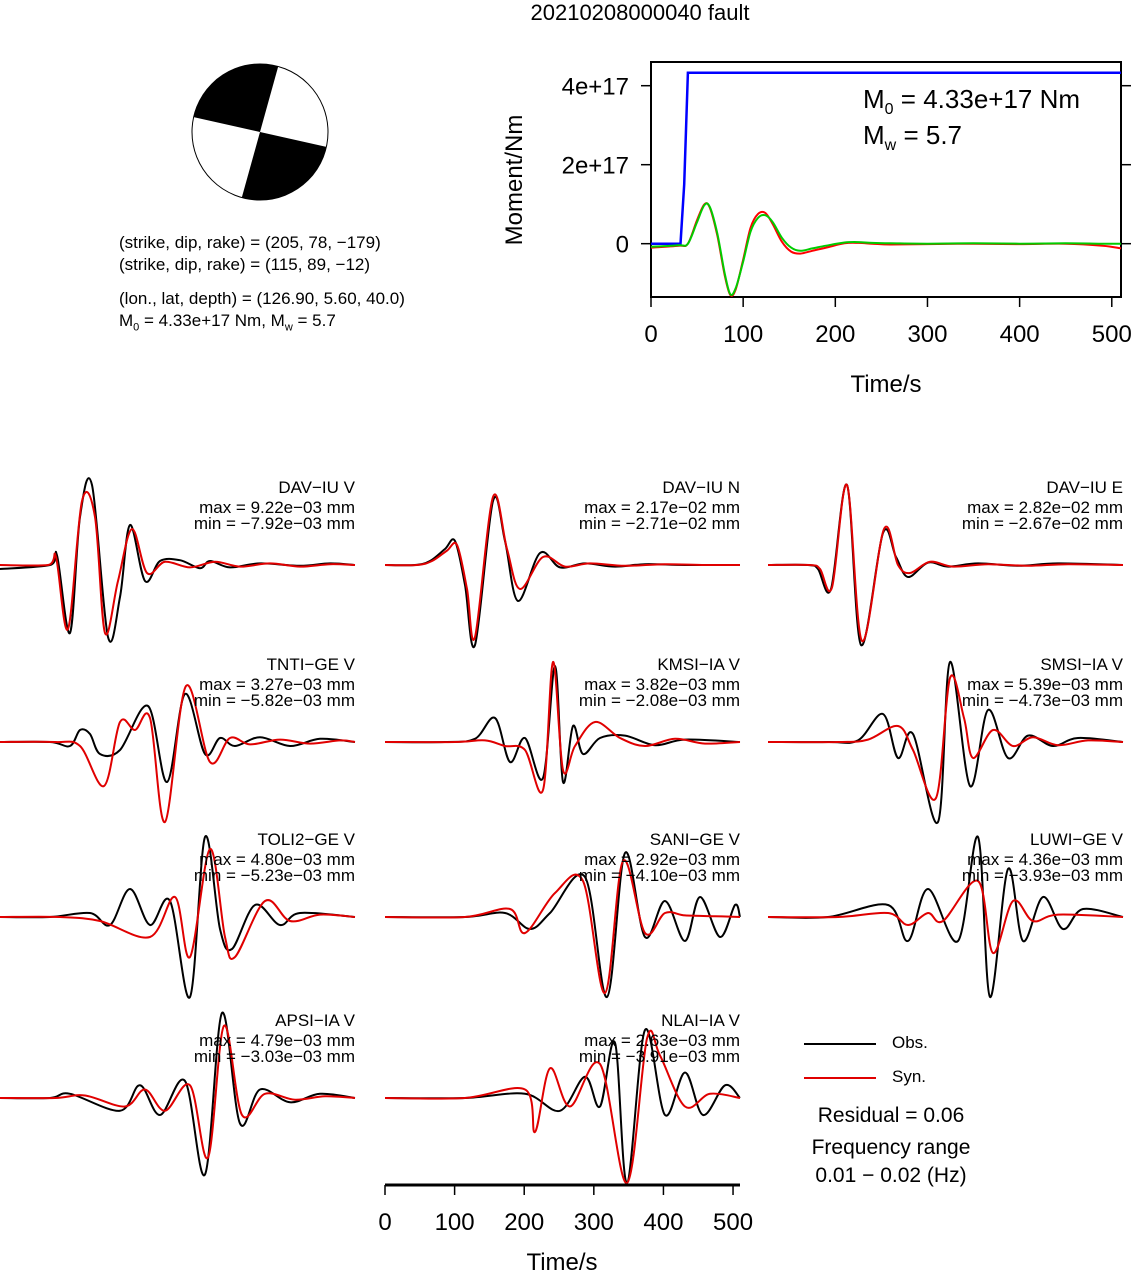 This screenshot has width=1137, height=1281. Describe the element at coordinates (622, 245) in the screenshot. I see `moment-ytick-label: 0` at that location.